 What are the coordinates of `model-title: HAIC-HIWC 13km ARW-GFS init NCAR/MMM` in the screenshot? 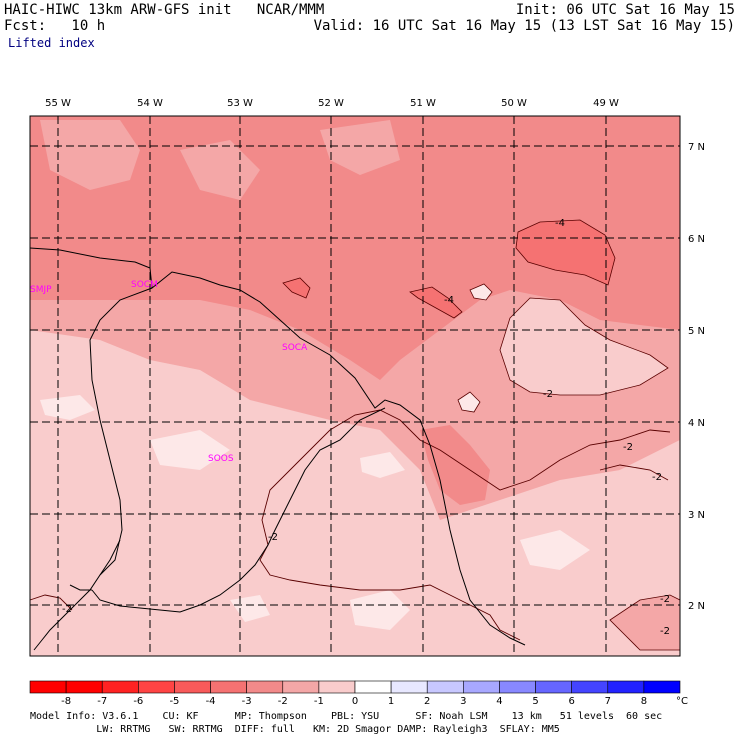 It's located at (164, 10).